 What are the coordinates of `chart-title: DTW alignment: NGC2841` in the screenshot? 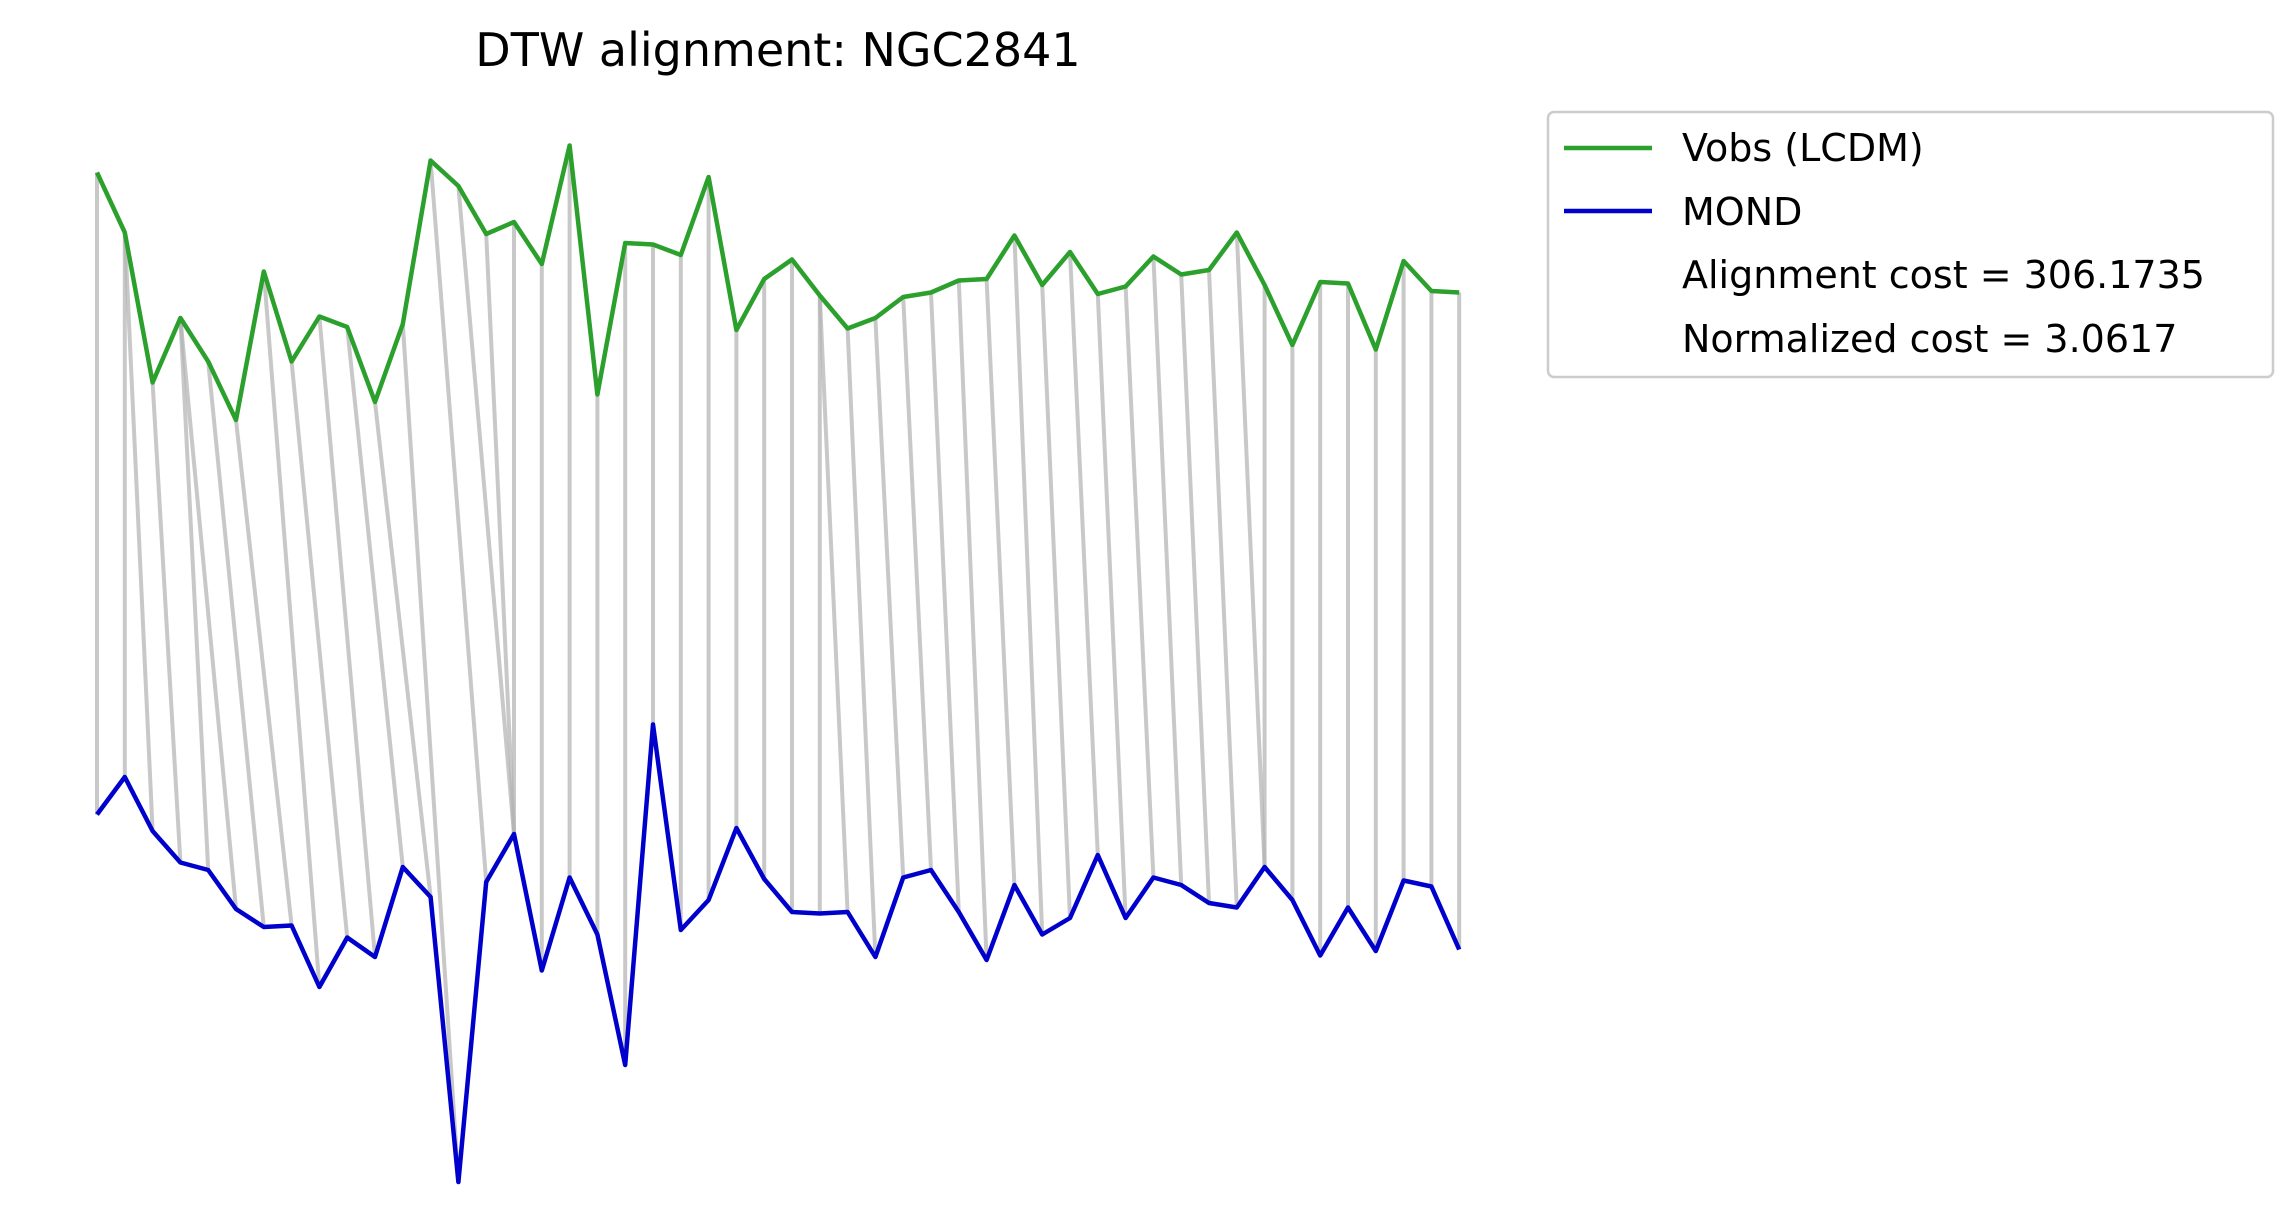 It's located at (777, 50).